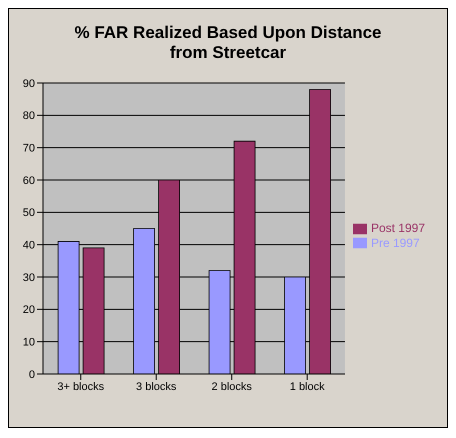  I want to click on legend-label: Post 1997, so click(397, 227).